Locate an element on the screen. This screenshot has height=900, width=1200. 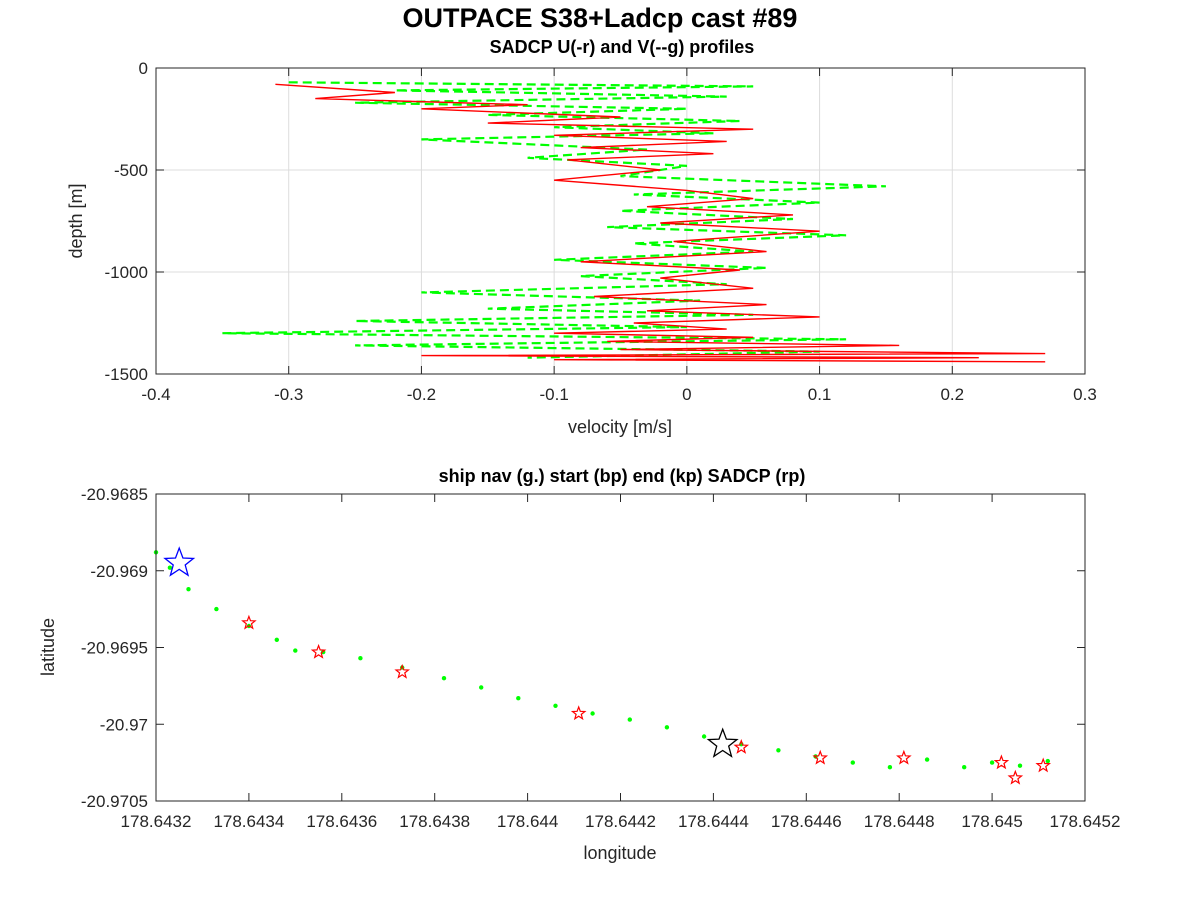
end-star is located at coordinates (722, 742).